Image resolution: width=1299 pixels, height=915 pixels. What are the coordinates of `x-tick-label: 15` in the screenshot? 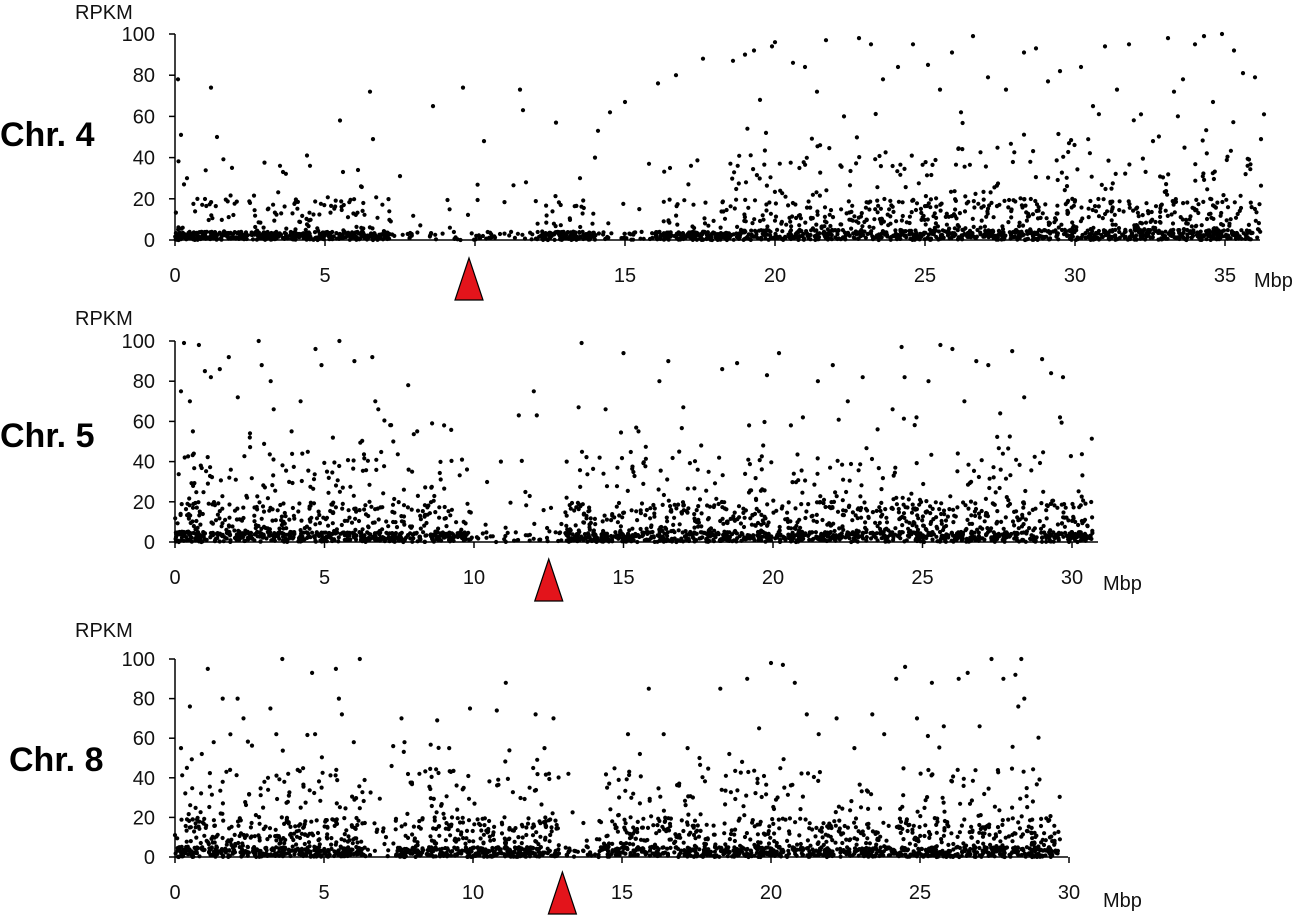 It's located at (622, 893).